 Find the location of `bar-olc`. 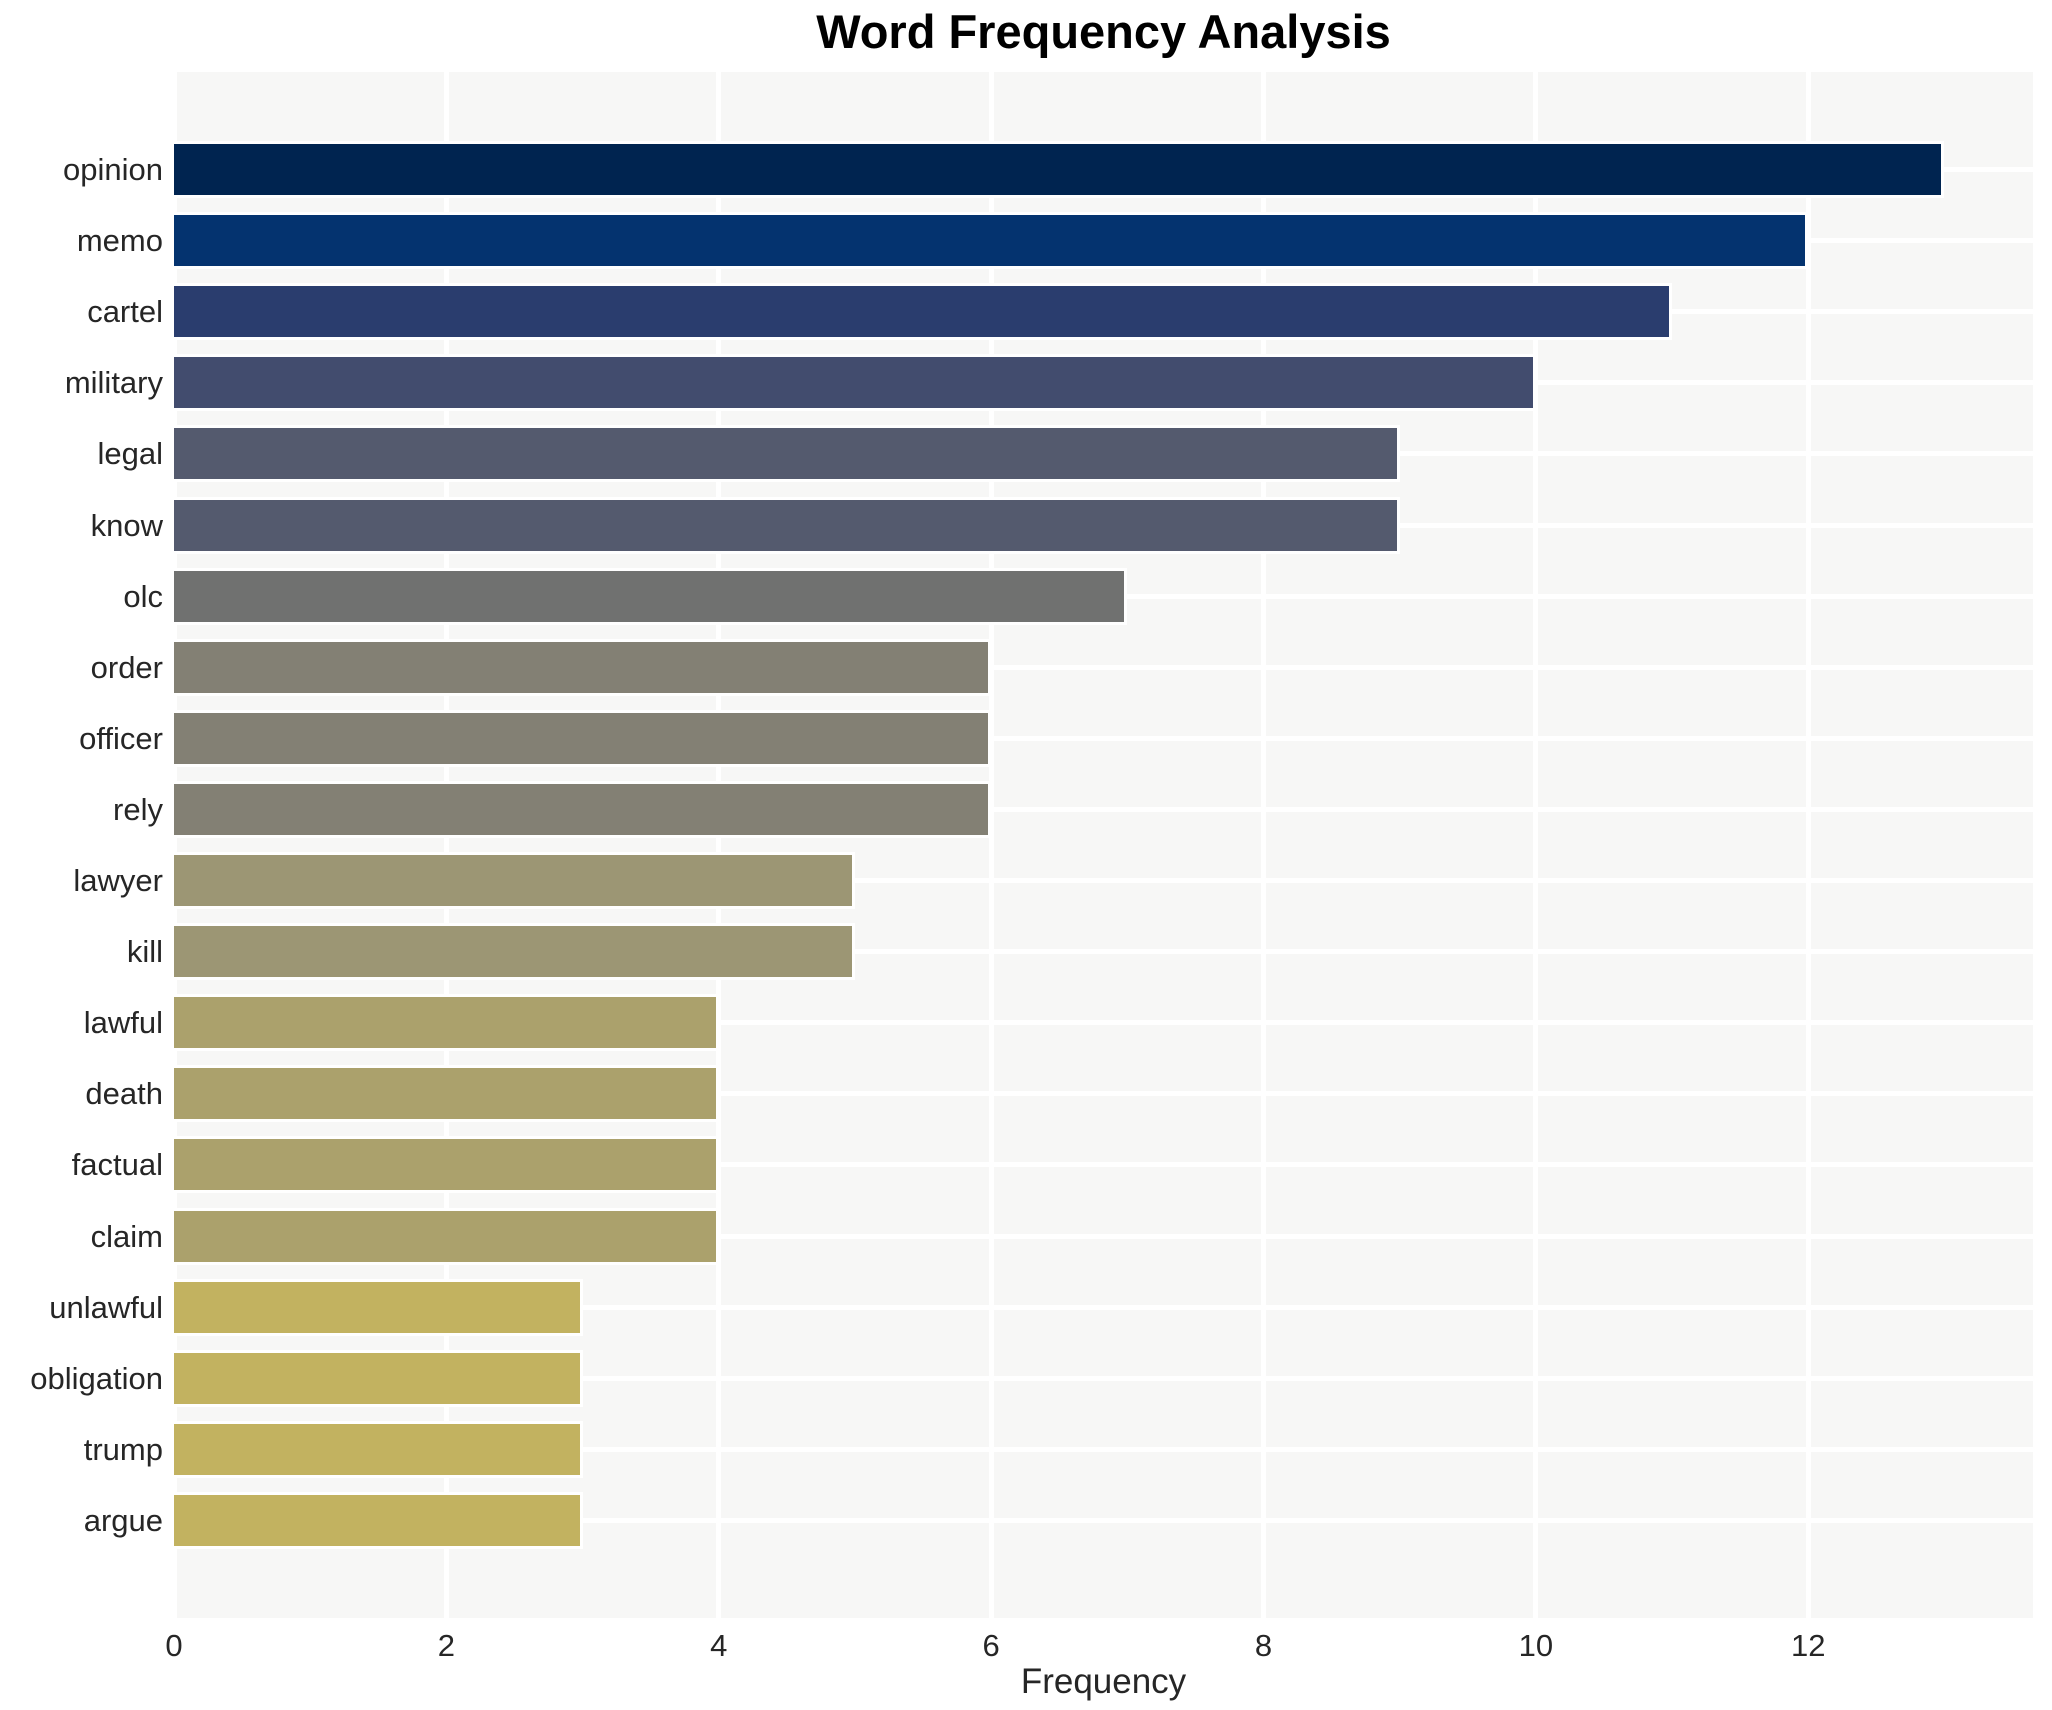

bar-olc is located at coordinates (651, 596).